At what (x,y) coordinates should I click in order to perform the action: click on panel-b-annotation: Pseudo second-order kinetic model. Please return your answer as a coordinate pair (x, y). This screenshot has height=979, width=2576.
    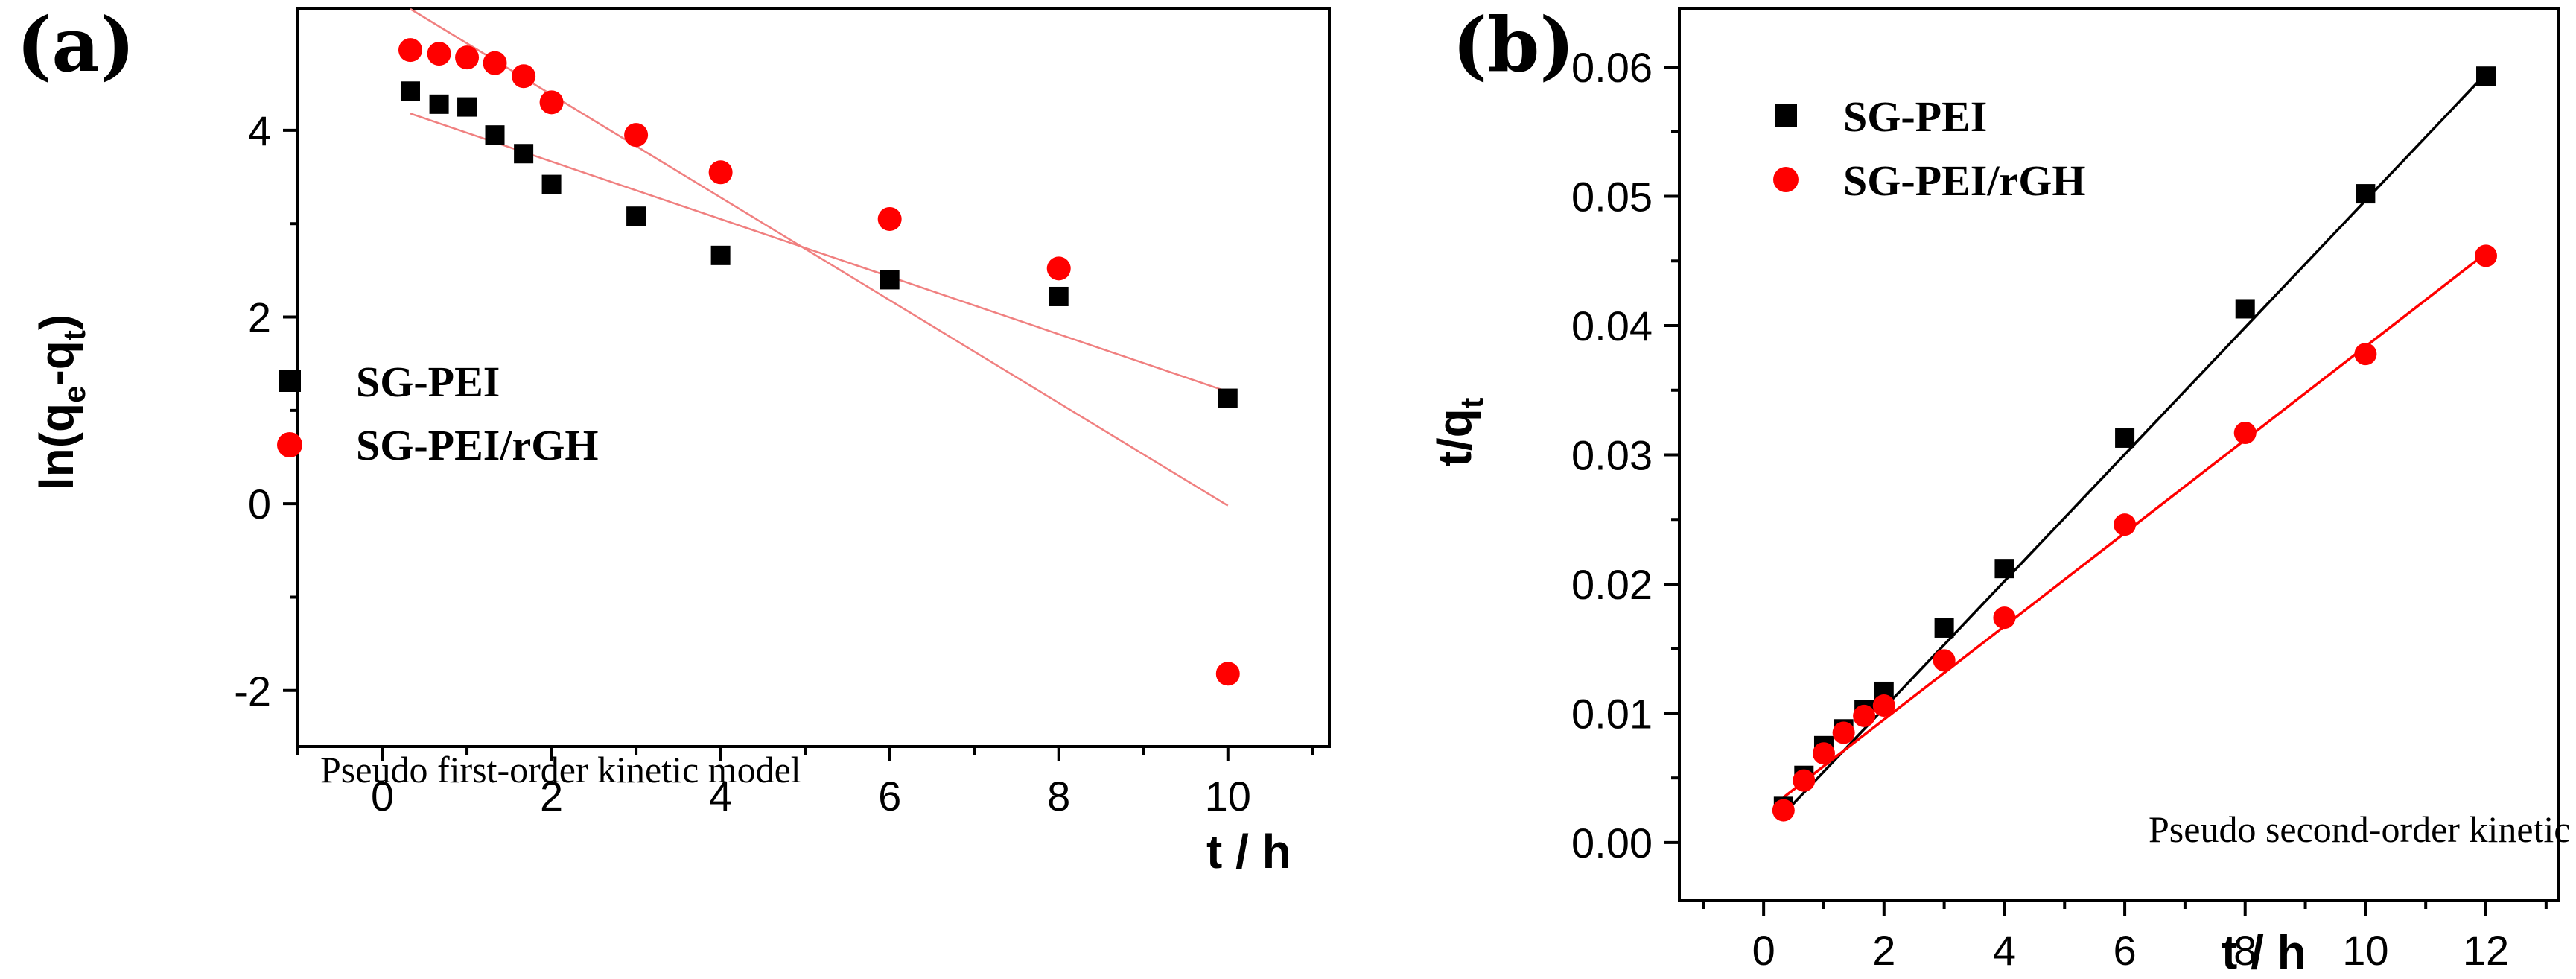
    Looking at the image, I should click on (2362, 829).